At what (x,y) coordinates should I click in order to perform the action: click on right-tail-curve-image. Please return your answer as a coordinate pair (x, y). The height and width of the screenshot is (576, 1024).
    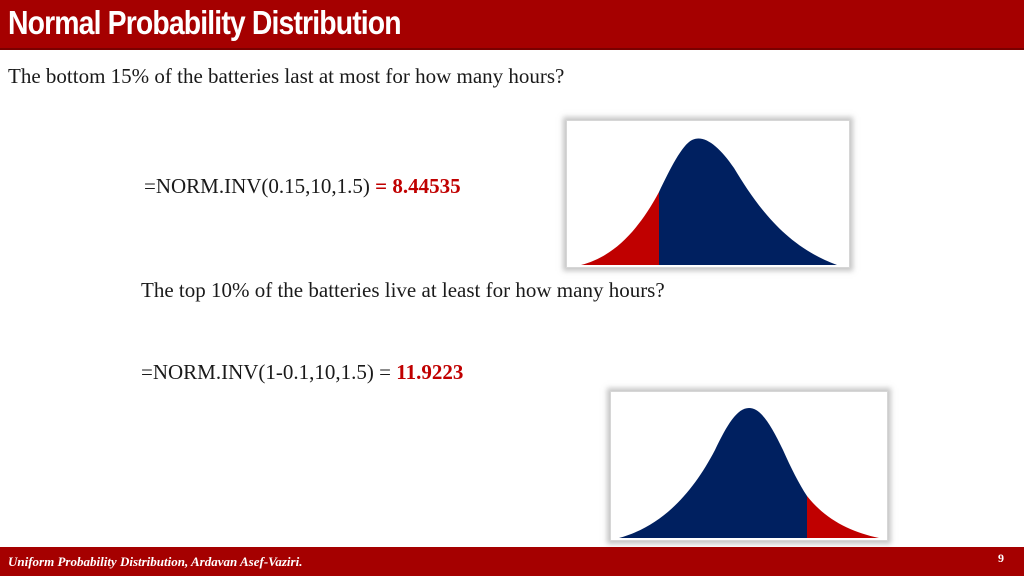
    Looking at the image, I should click on (749, 466).